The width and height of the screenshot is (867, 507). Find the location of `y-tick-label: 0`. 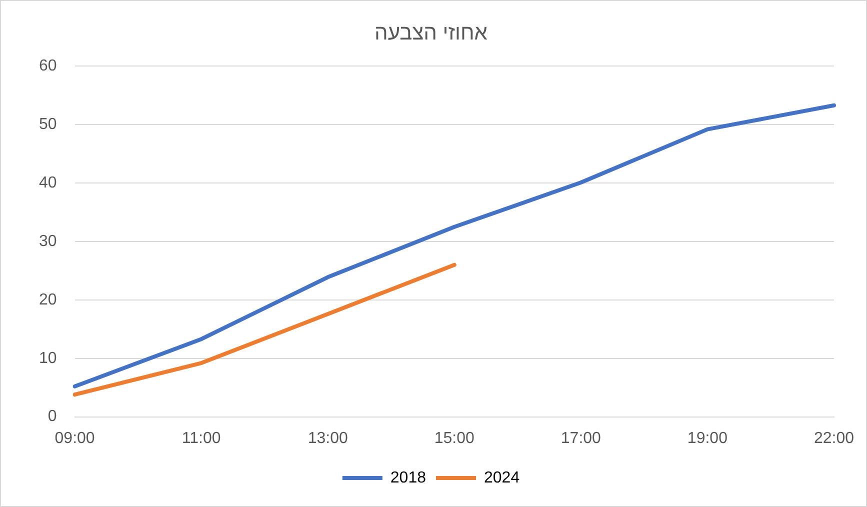

y-tick-label: 0 is located at coordinates (52, 417).